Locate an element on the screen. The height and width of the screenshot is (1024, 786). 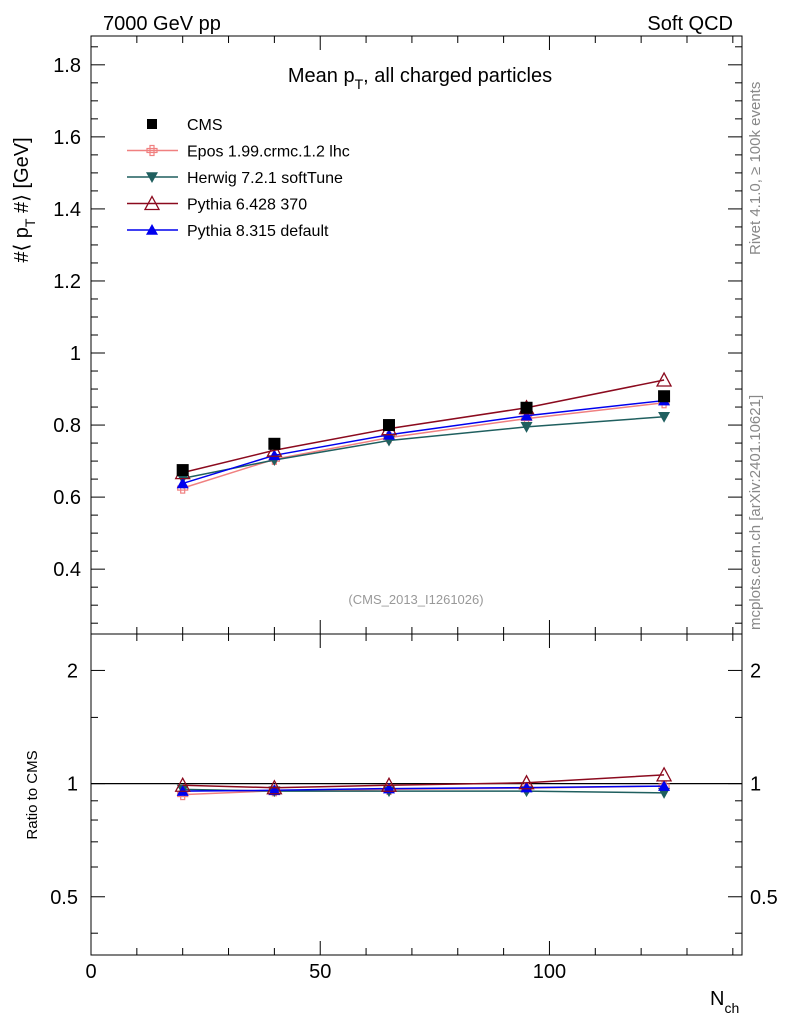
ratio-tick-label-left: 0.5 is located at coordinates (64, 898).